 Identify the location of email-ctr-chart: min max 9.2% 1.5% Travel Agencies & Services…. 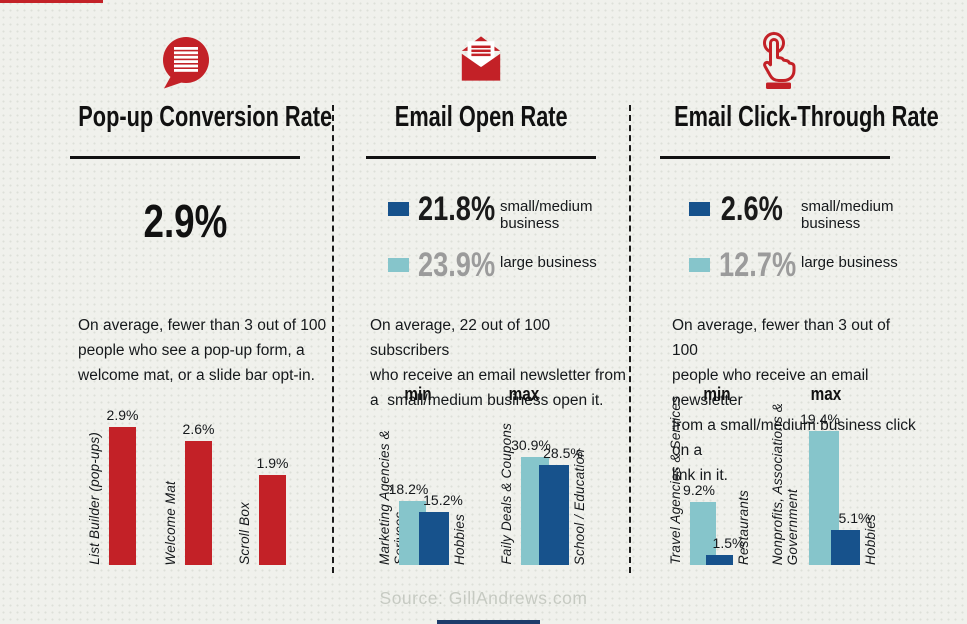
(775, 472).